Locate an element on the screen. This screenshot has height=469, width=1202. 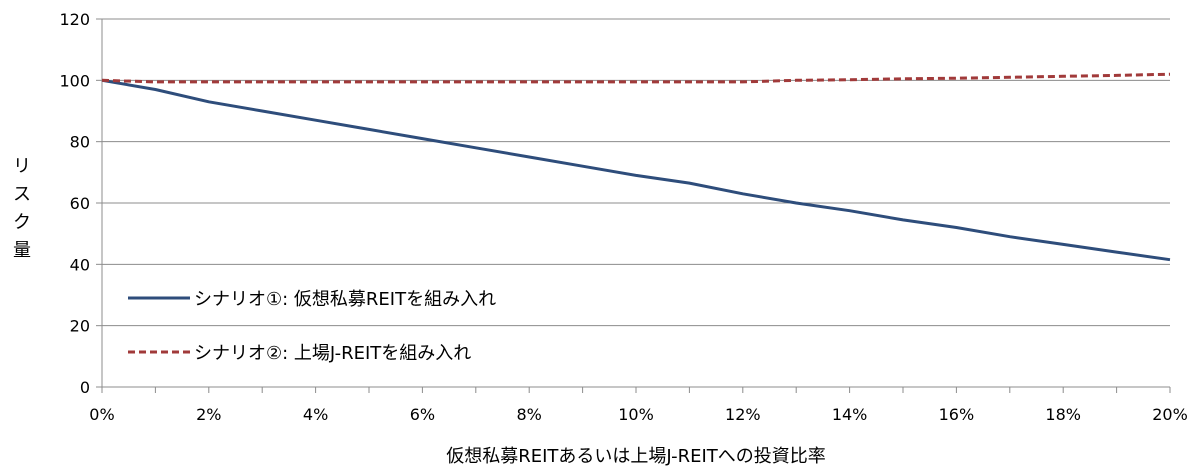
x-tick-label: 20% is located at coordinates (1170, 414).